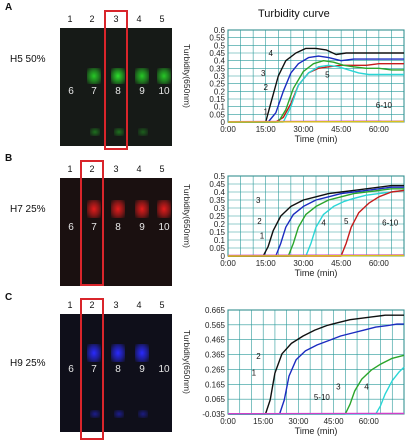 The image size is (410, 446). What do you see at coordinates (28, 363) in the screenshot?
I see `sample-label: H9 25%` at bounding box center [28, 363].